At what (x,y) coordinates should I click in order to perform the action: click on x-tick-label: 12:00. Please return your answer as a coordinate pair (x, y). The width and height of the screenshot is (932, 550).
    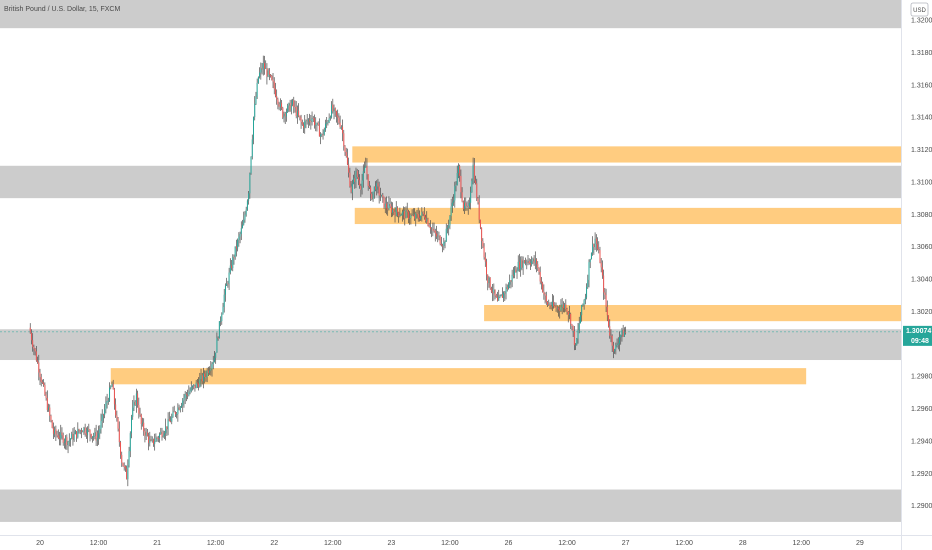
    Looking at the image, I should click on (216, 543).